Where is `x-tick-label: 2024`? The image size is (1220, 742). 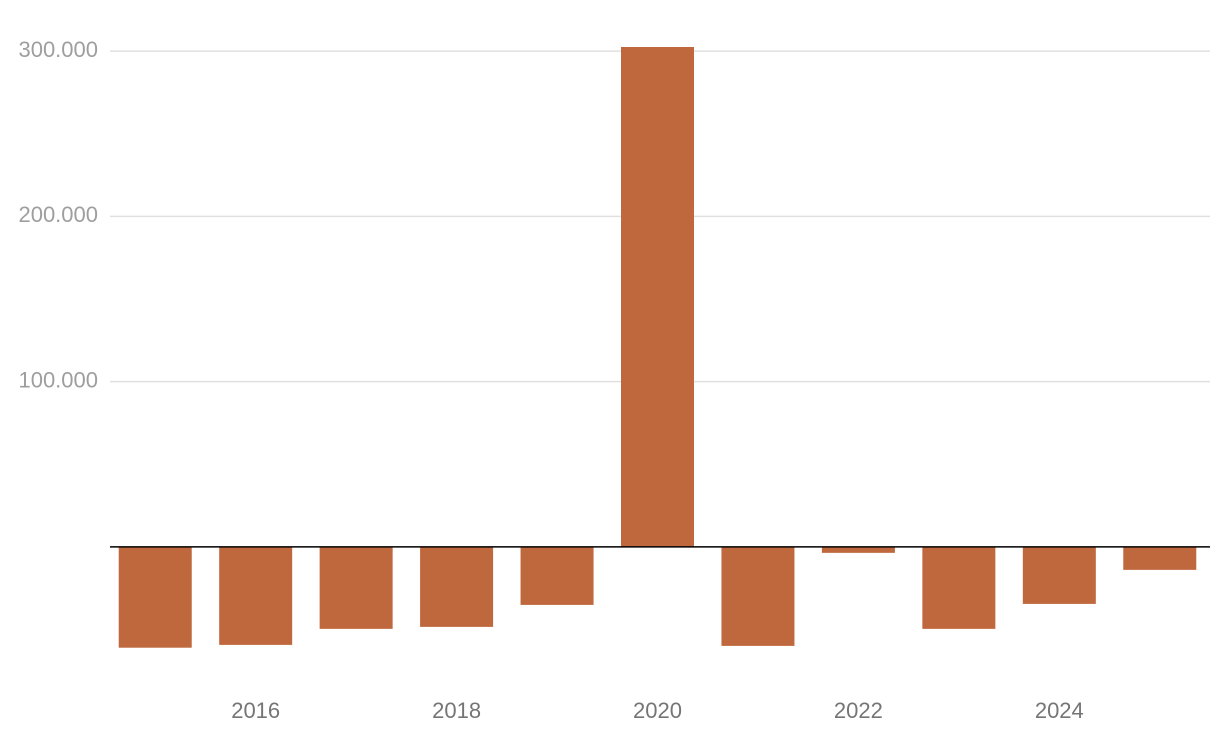 x-tick-label: 2024 is located at coordinates (1059, 710).